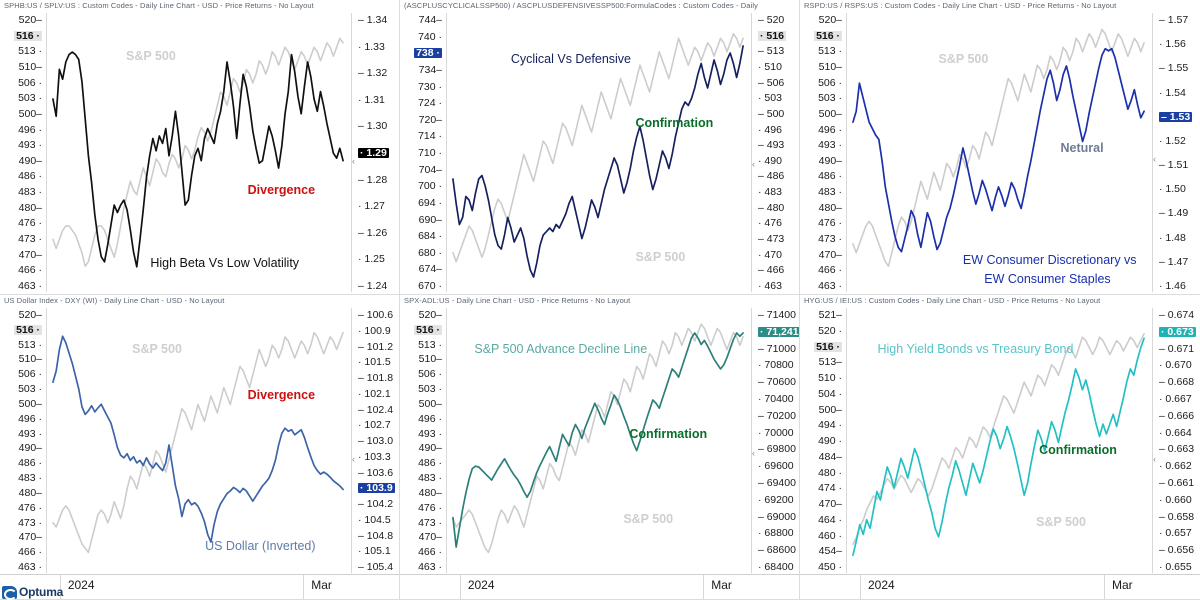 Image resolution: width=1200 pixels, height=600 pixels. What do you see at coordinates (430, 202) in the screenshot?
I see `axis-tick: 694 ·` at bounding box center [430, 202].